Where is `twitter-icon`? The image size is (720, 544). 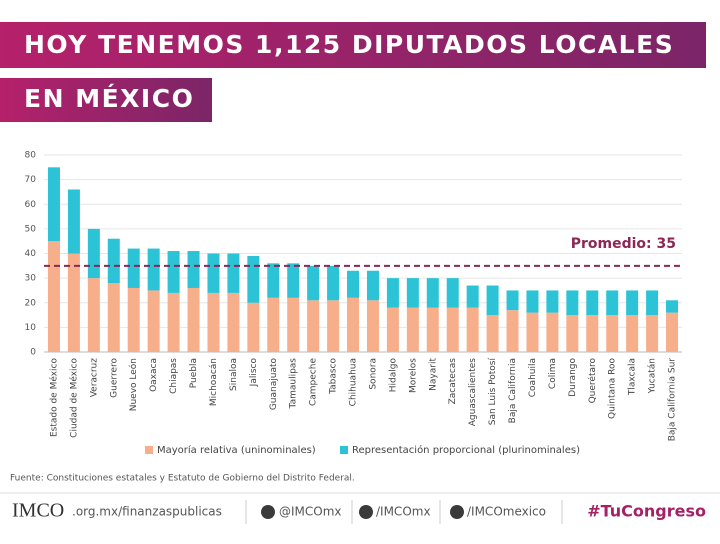 twitter-icon is located at coordinates (268, 512).